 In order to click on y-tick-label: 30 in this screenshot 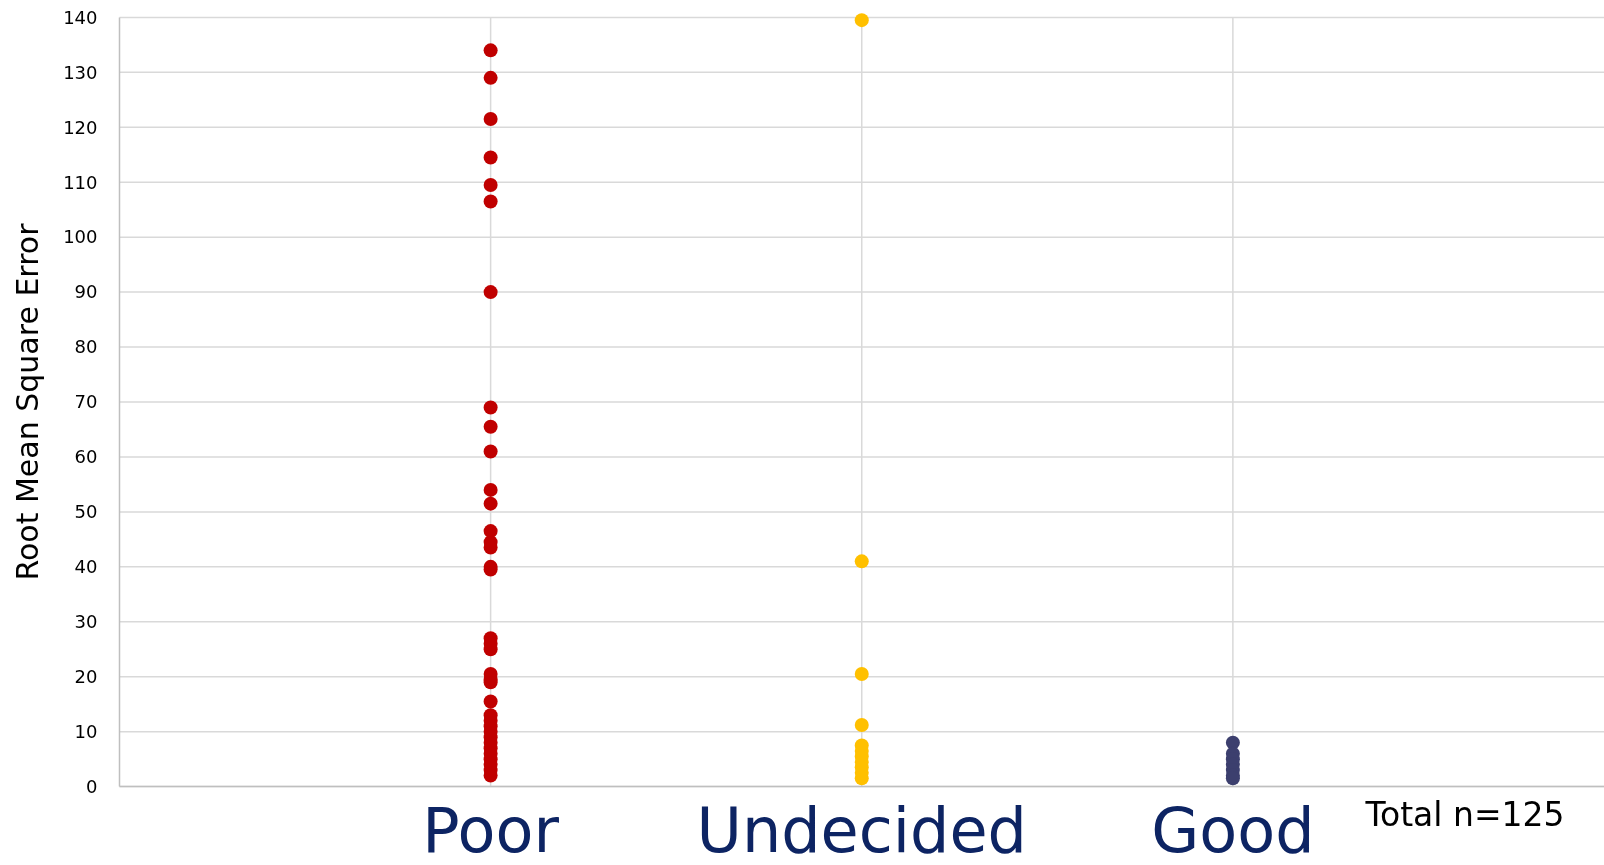, I will do `click(86, 622)`.